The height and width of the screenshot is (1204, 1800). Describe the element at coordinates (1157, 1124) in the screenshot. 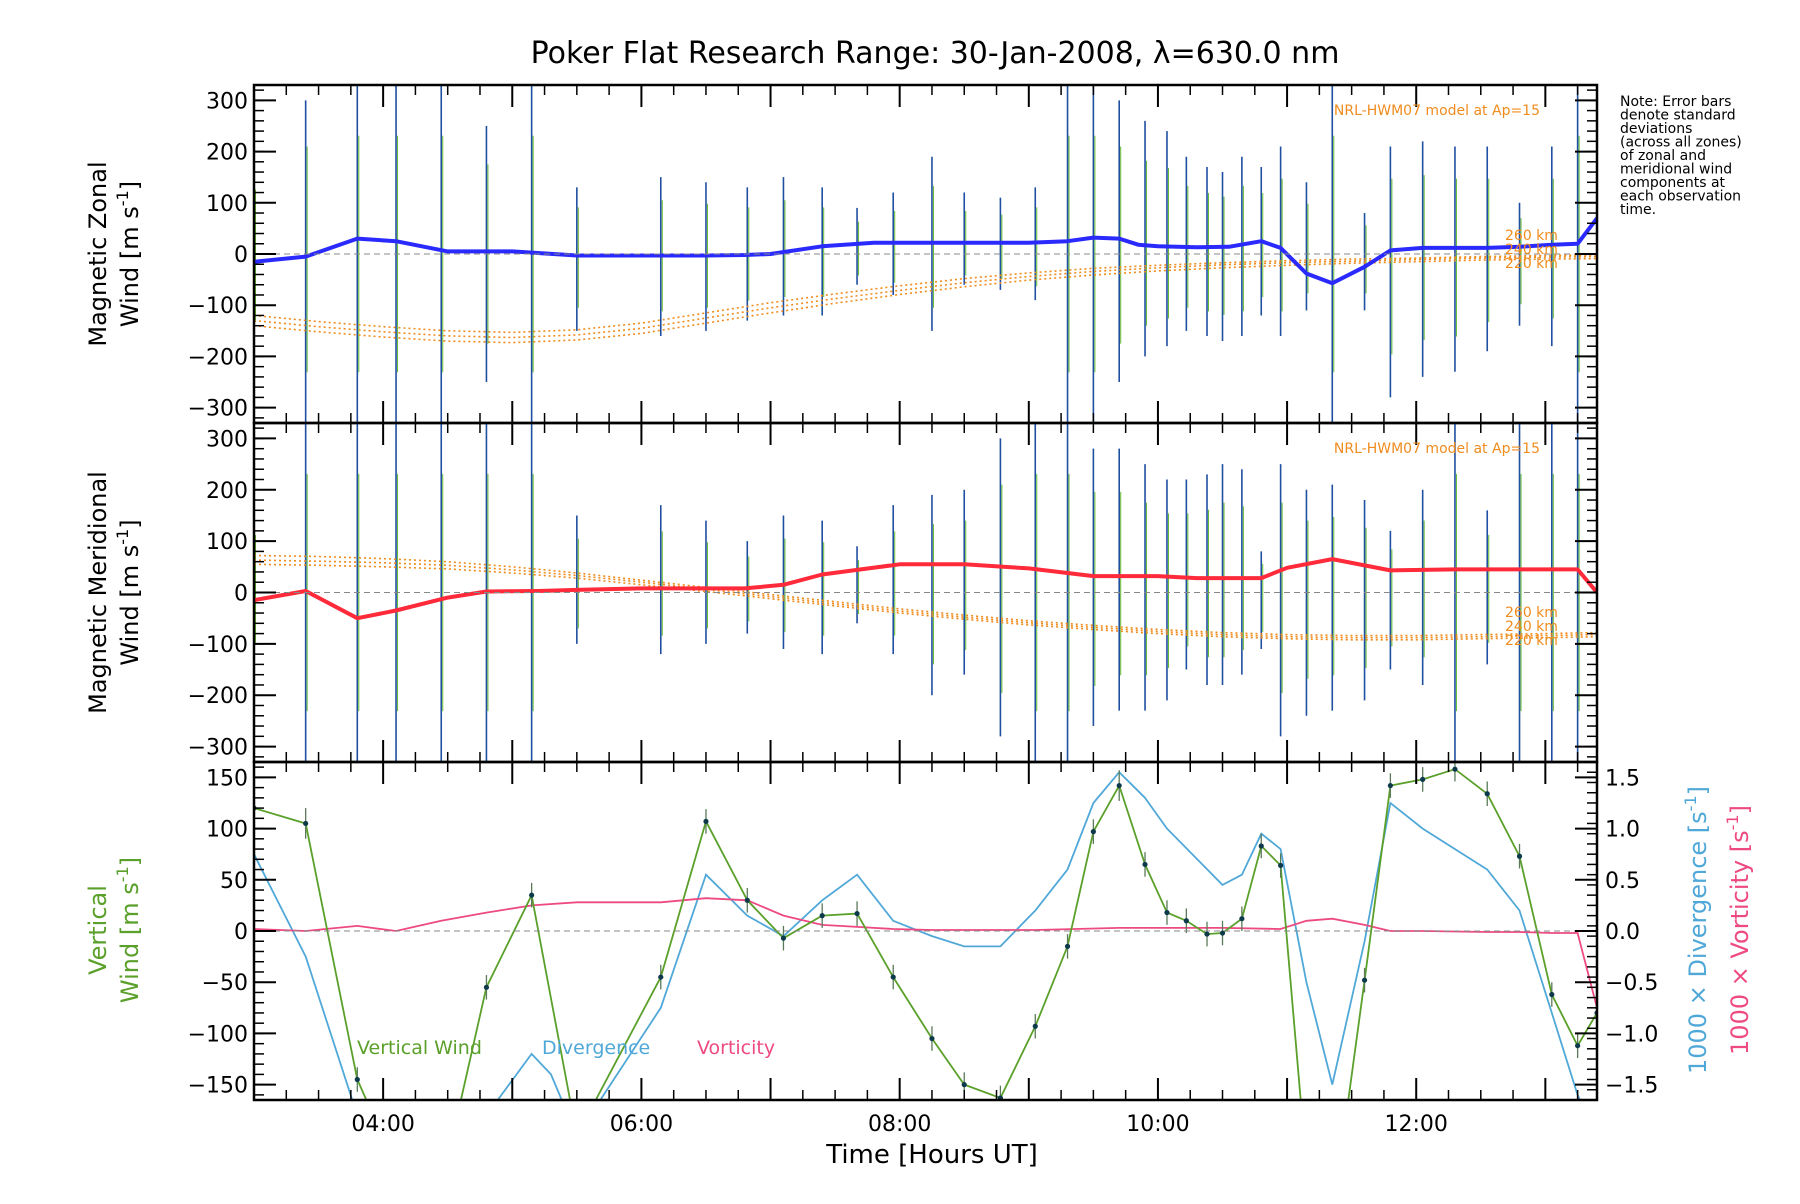

I see `x-tick-label: 10:00` at that location.